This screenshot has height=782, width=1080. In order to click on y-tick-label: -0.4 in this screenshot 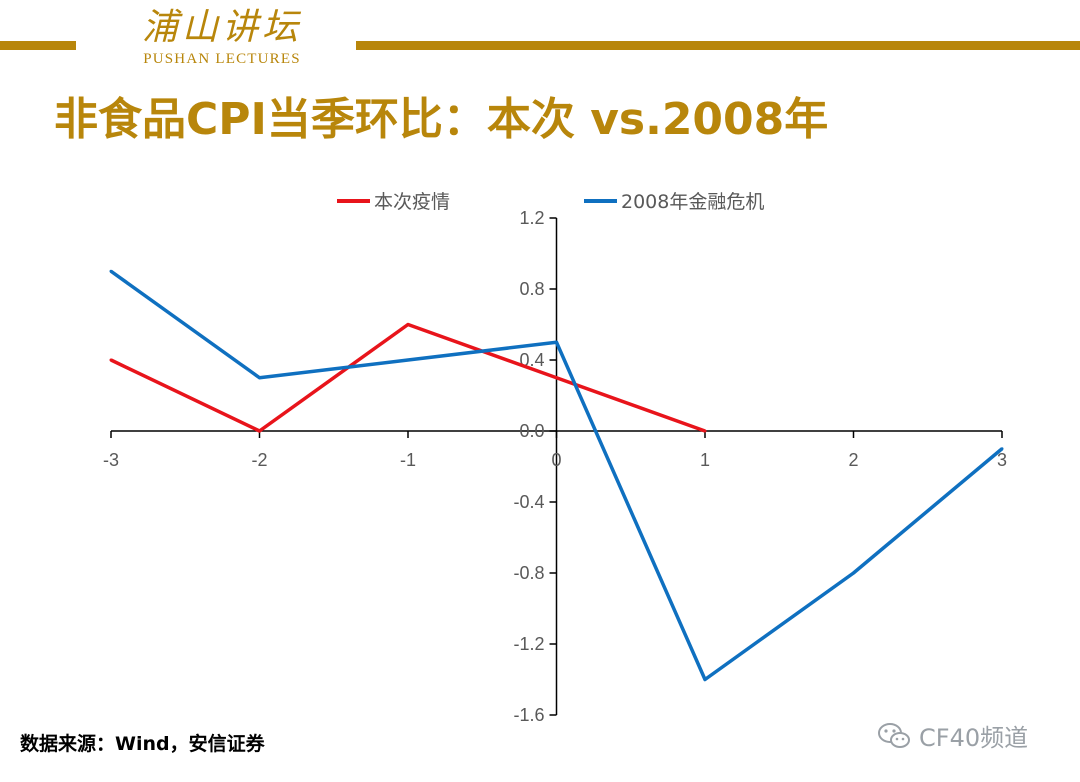, I will do `click(528, 502)`.